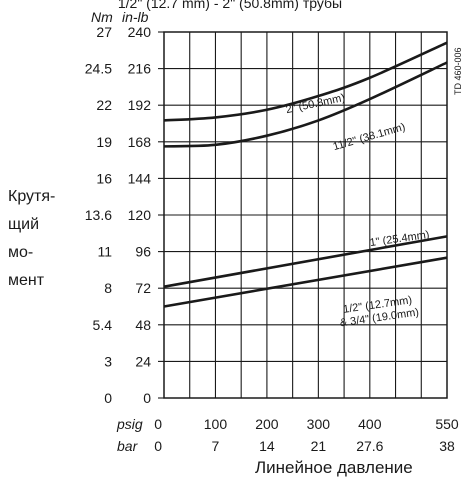 This screenshot has height=481, width=475. What do you see at coordinates (140, 142) in the screenshot?
I see `y-tick-label-inlb: 168` at bounding box center [140, 142].